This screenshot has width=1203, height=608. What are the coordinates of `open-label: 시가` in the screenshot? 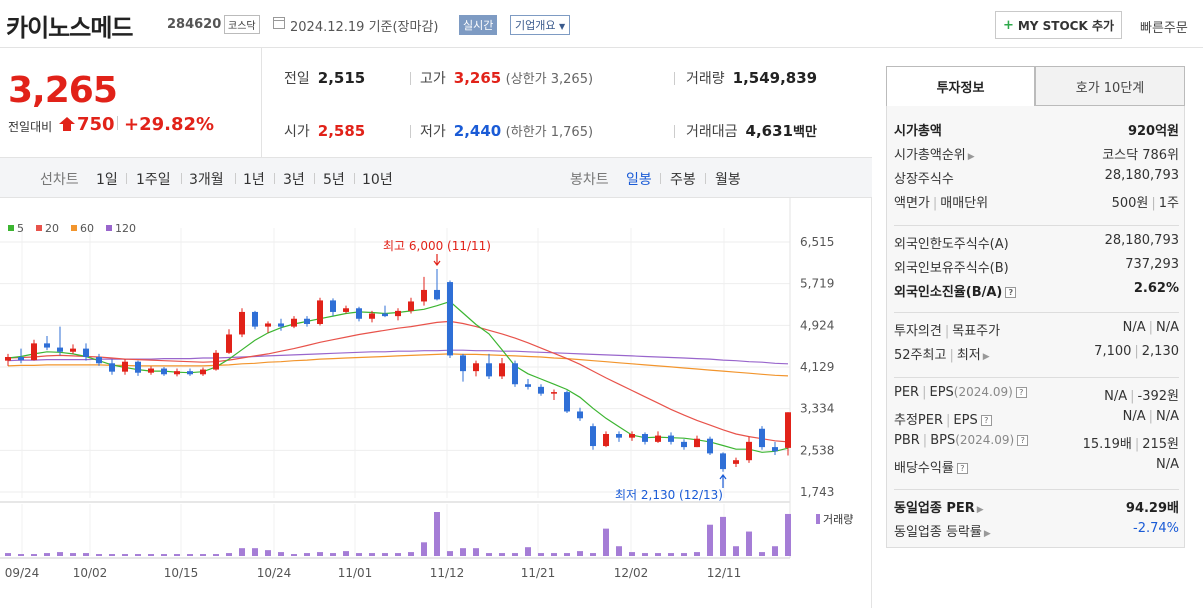 It's located at (297, 132).